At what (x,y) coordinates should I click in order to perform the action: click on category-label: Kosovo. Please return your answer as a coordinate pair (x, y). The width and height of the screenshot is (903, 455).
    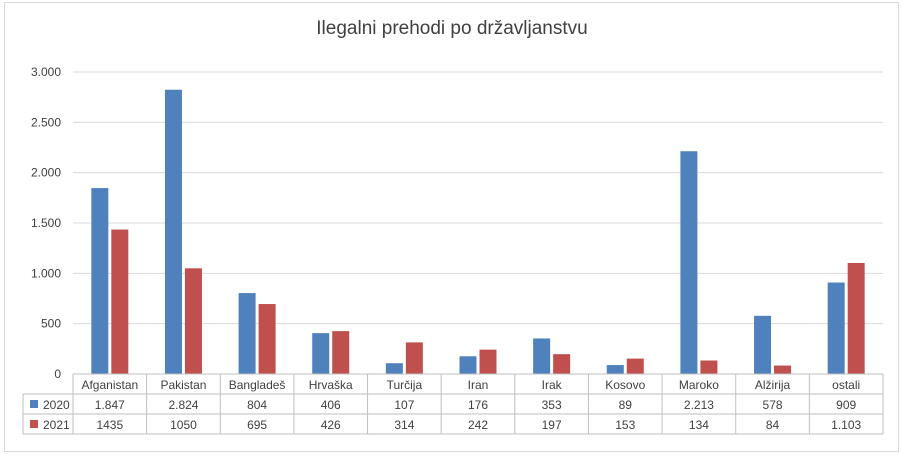
    Looking at the image, I should click on (625, 385).